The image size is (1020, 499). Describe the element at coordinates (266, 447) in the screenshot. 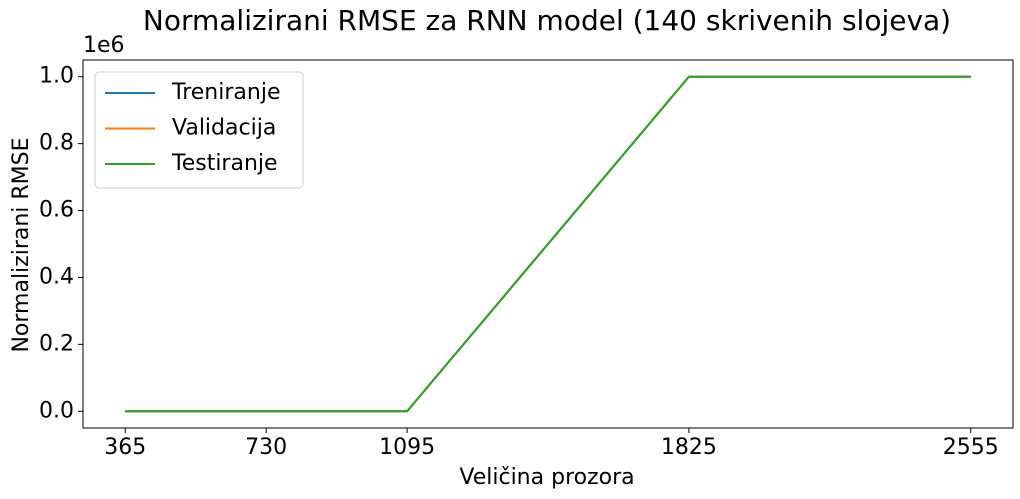

I see `x-tick-label: 730` at that location.